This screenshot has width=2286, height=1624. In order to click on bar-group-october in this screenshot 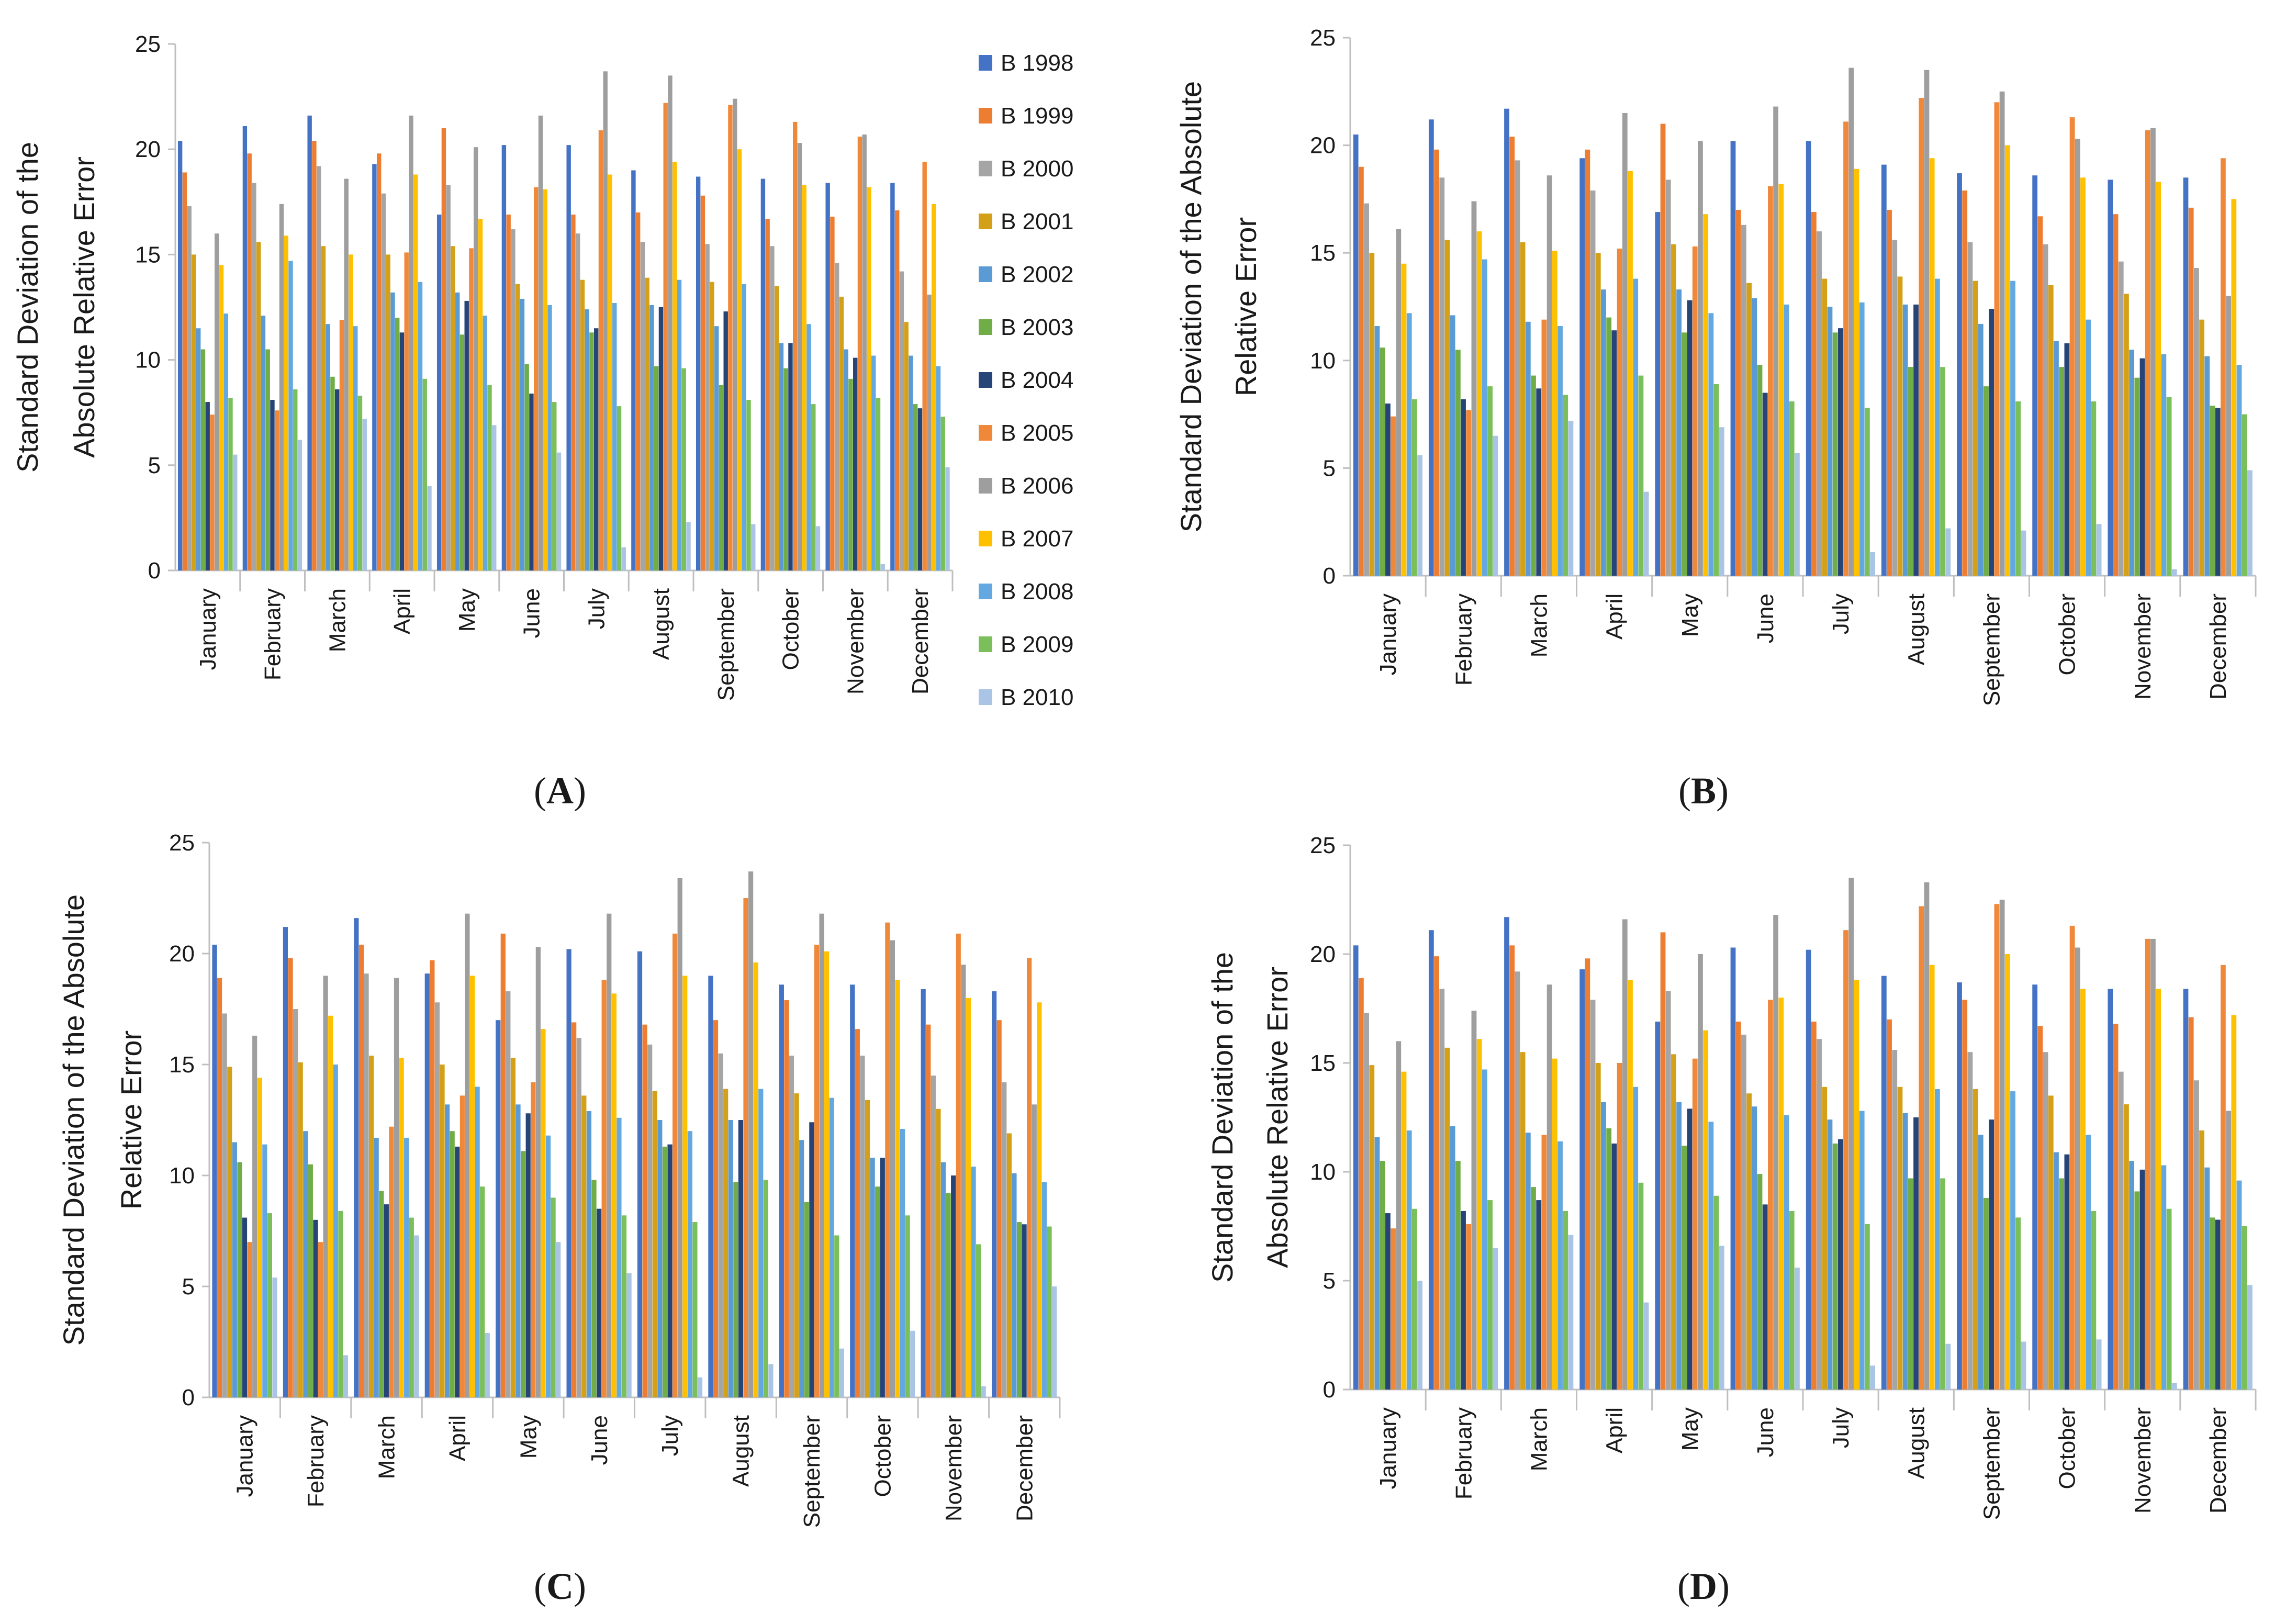, I will do `click(2067, 346)`.